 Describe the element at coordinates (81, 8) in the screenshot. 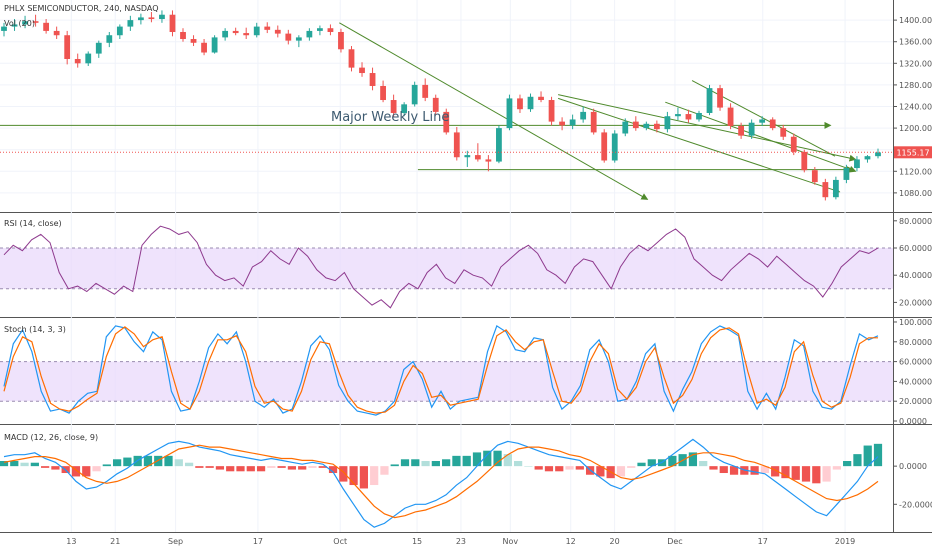

I see `chart-title: PHLX SEMICONDUCTOR, 240, NASDAQ` at that location.